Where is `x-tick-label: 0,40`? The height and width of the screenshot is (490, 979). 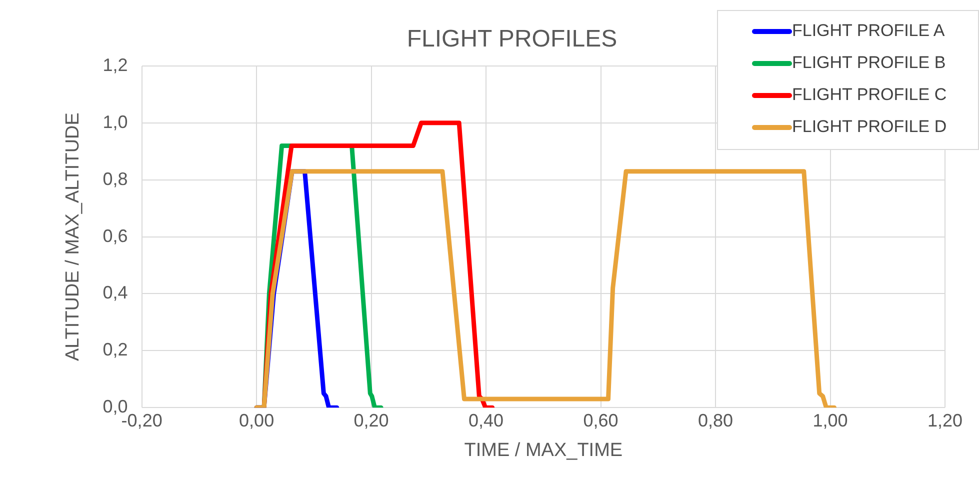
x-tick-label: 0,40 is located at coordinates (486, 420).